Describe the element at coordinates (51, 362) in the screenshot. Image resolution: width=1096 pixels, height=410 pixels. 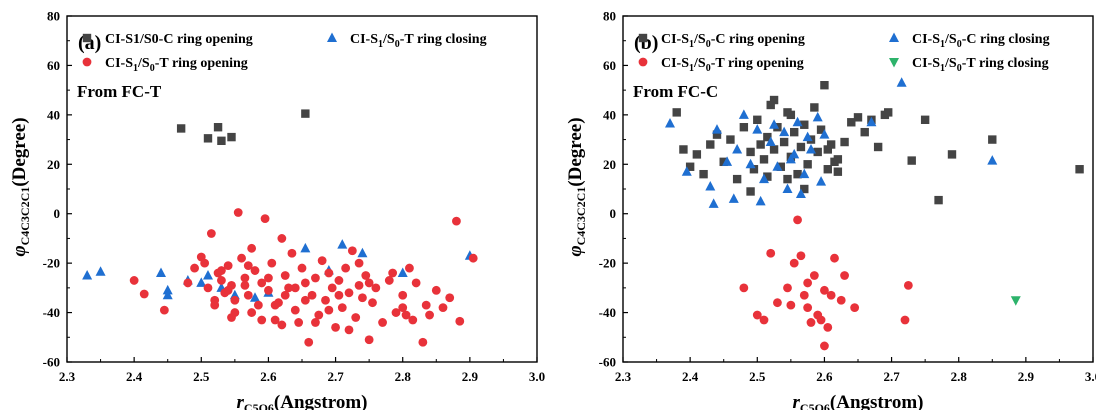
I see `y-tick-label: -60` at that location.